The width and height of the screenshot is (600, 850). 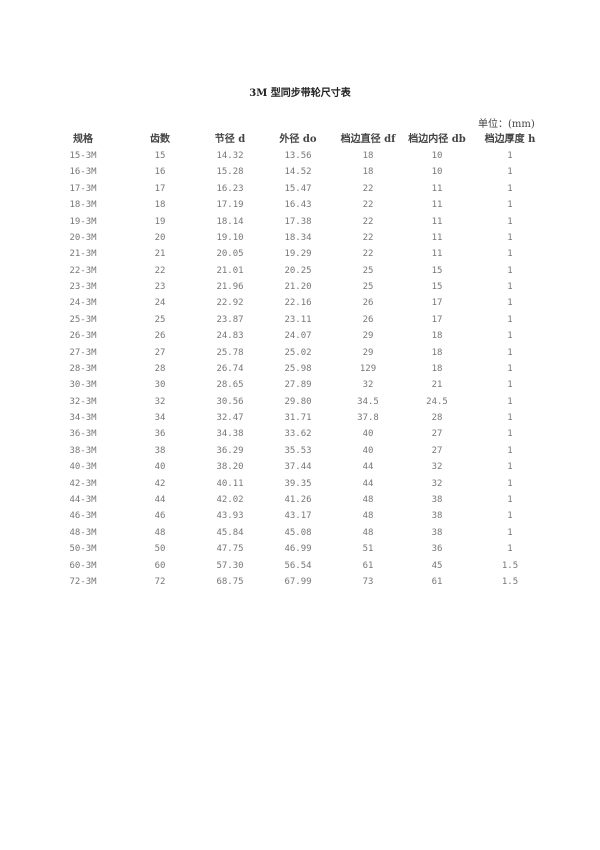 What do you see at coordinates (300, 451) in the screenshot?
I see `table-row: 38-3M 38 36.29 35.53 40 27 1` at bounding box center [300, 451].